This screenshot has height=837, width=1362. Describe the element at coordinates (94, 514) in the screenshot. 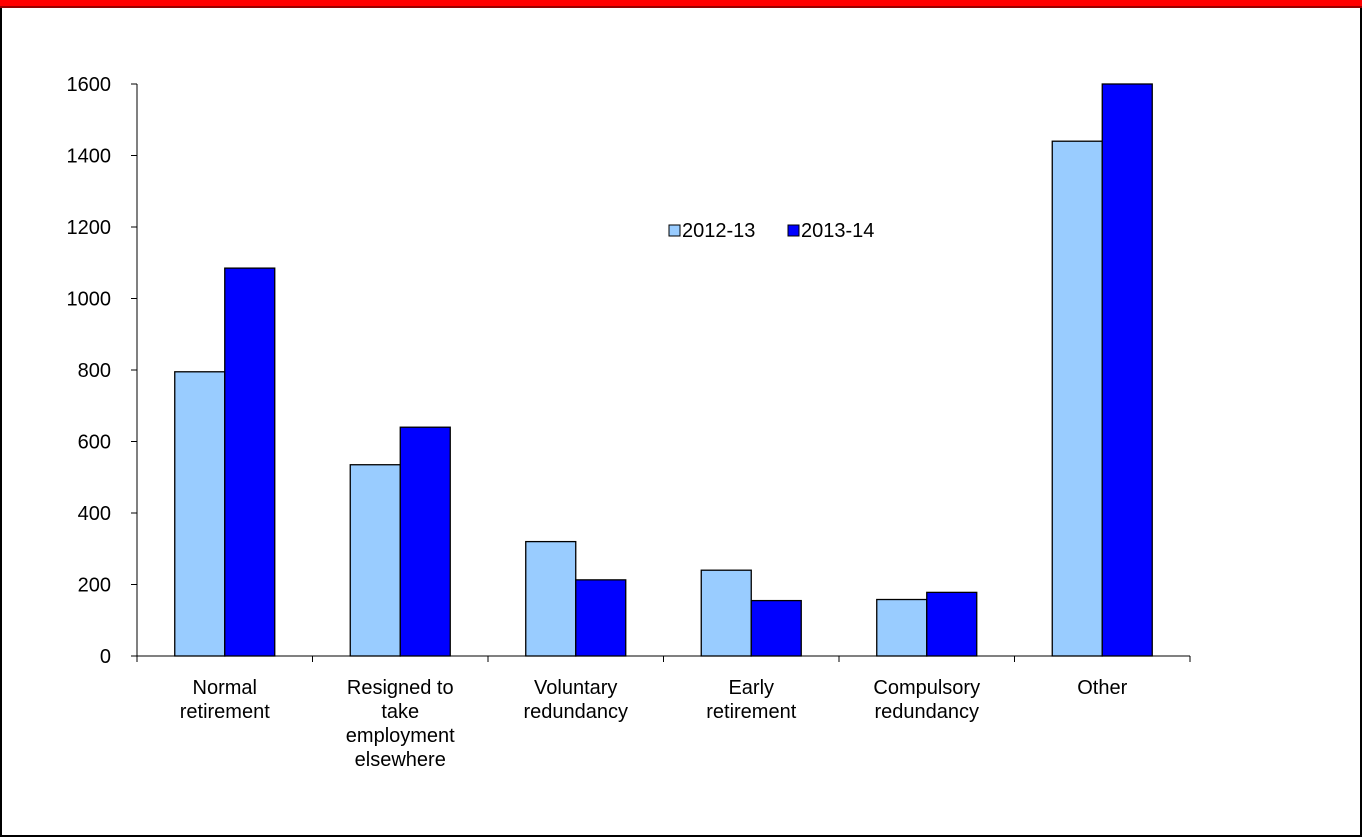

I see `y-tick-label: 400` at that location.